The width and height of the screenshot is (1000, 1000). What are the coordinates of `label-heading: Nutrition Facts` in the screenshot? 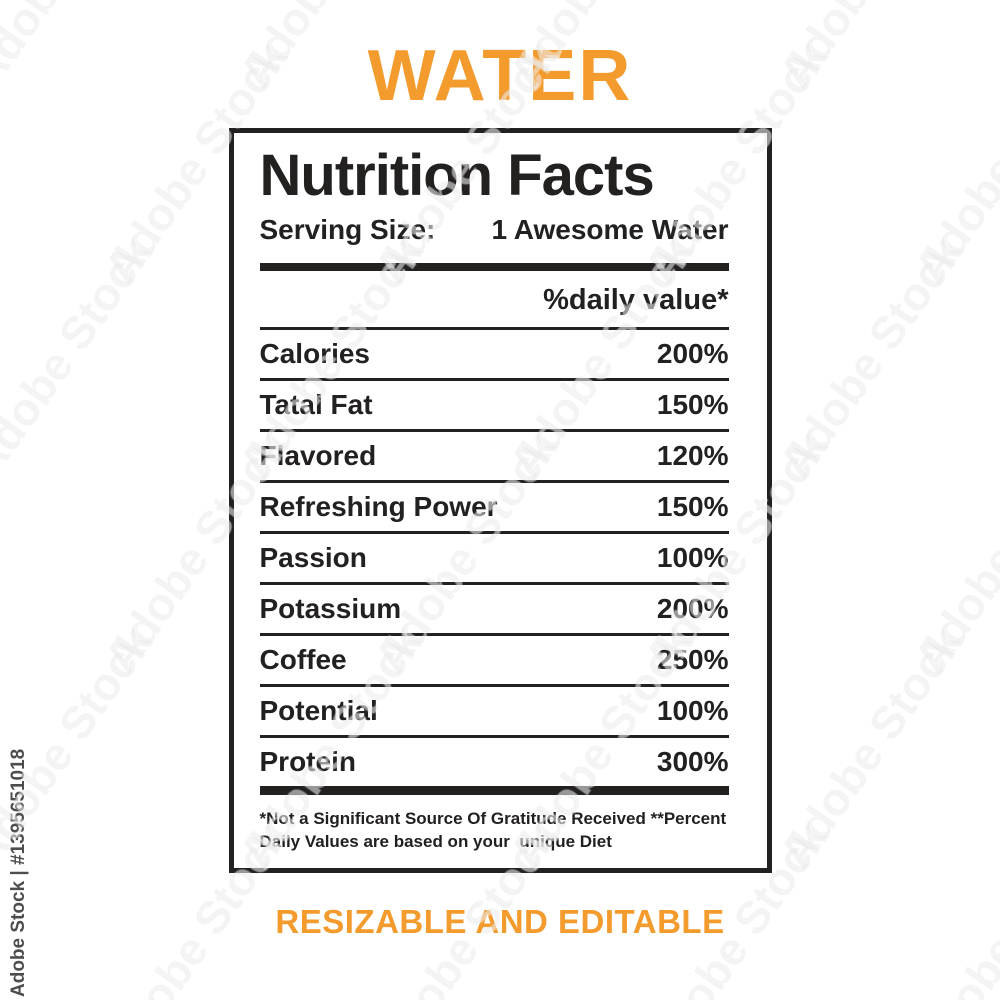 It's located at (457, 175).